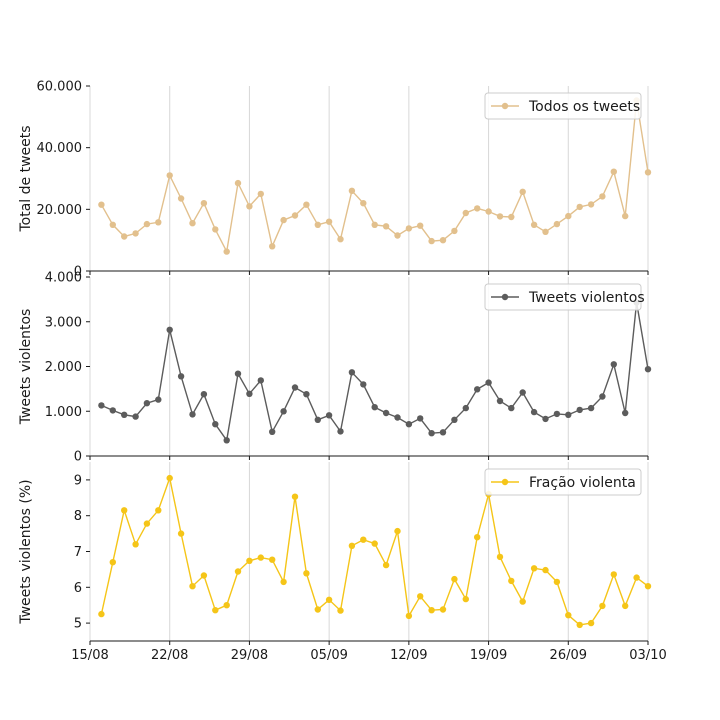  I want to click on y-tick-label: 9, so click(78, 480).